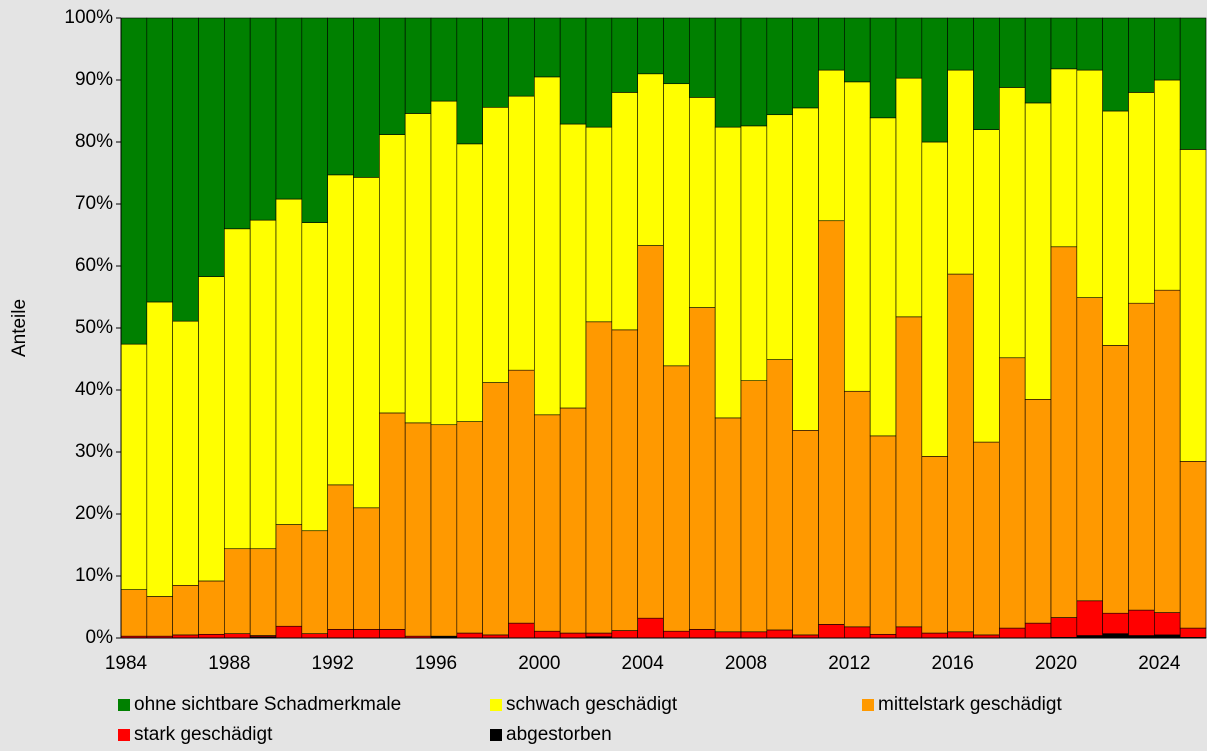 The height and width of the screenshot is (751, 1207). I want to click on y-tick-label: 60%, so click(94, 265).